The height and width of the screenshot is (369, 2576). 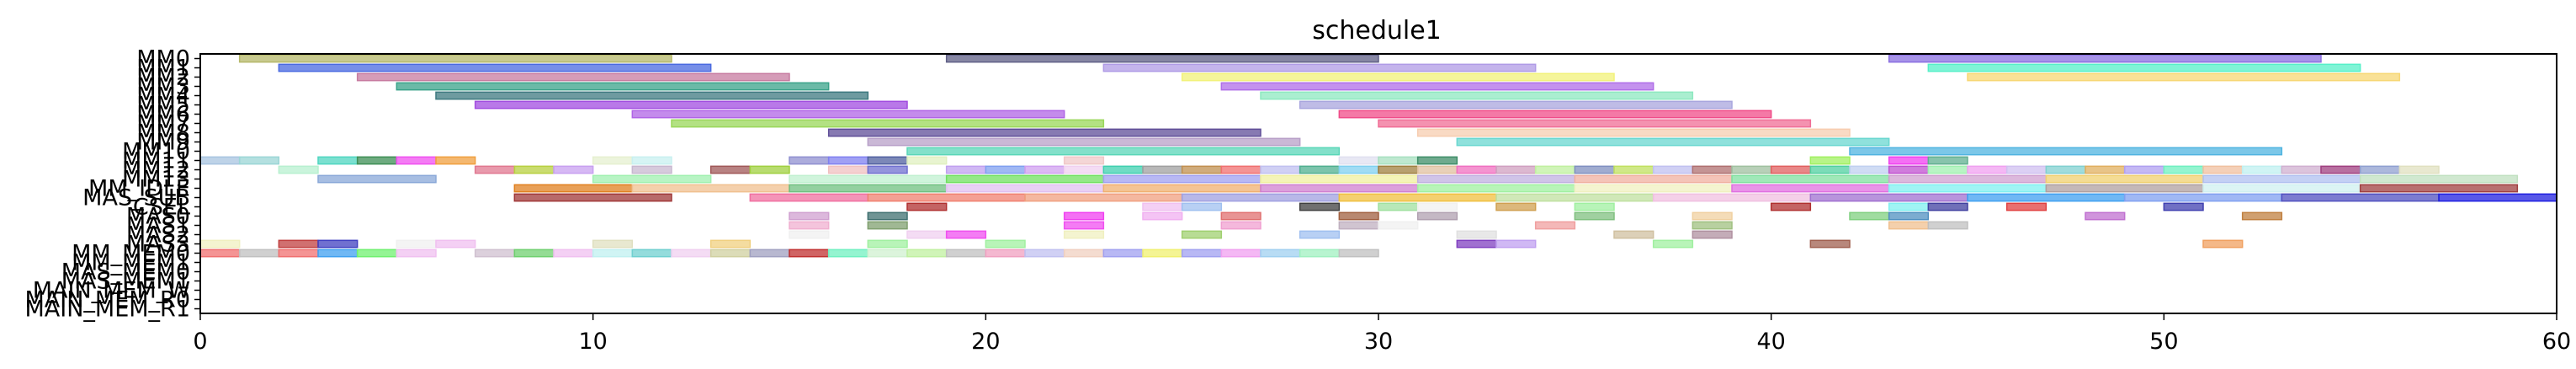 I want to click on y-tick-label: MM_IDLE, so click(x=139, y=189).